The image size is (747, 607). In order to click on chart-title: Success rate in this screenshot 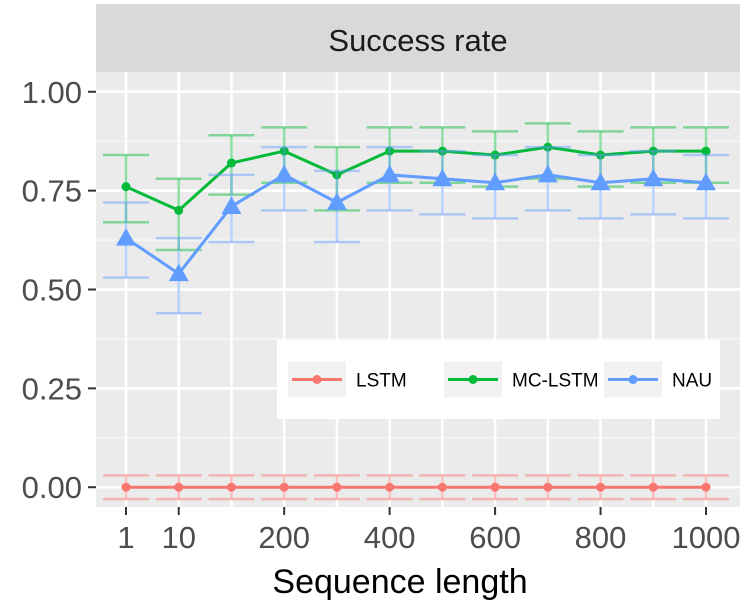, I will do `click(417, 40)`.